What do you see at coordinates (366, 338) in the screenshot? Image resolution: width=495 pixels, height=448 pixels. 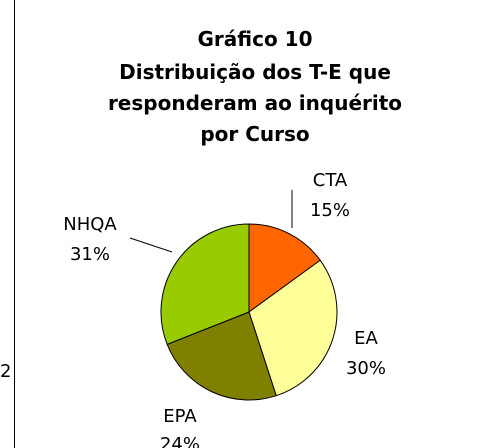 I see `slice-label: EA` at bounding box center [366, 338].